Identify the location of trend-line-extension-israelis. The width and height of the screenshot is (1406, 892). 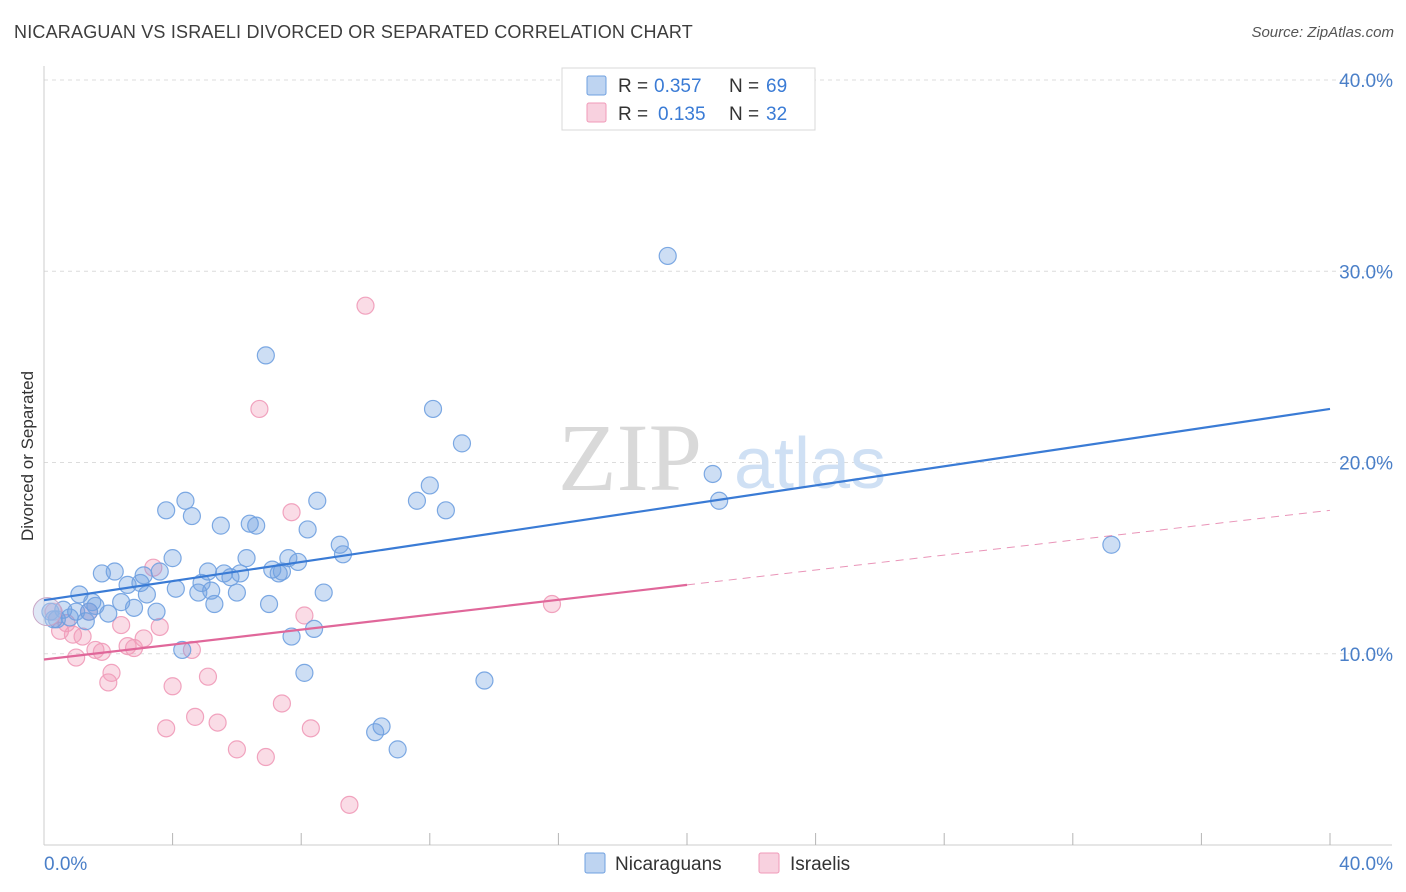
(1008, 547).